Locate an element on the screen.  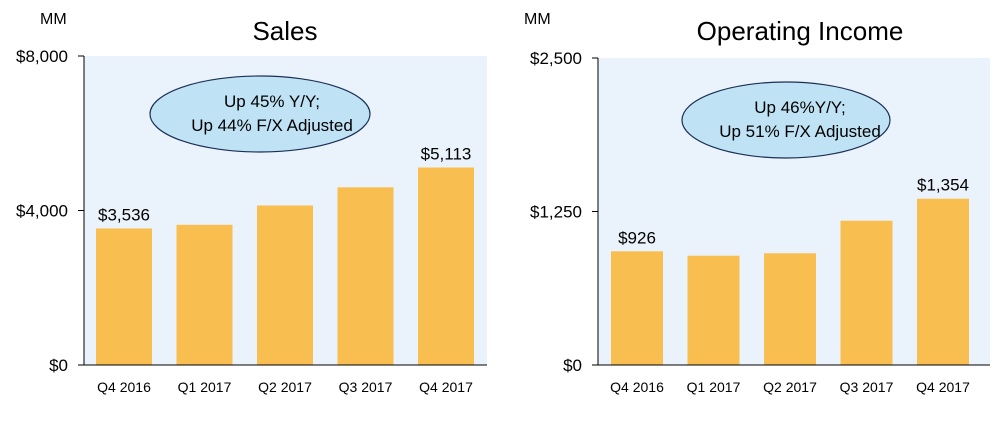
operating-income-callout-line-1: Up 46%Y/Y; is located at coordinates (800, 107).